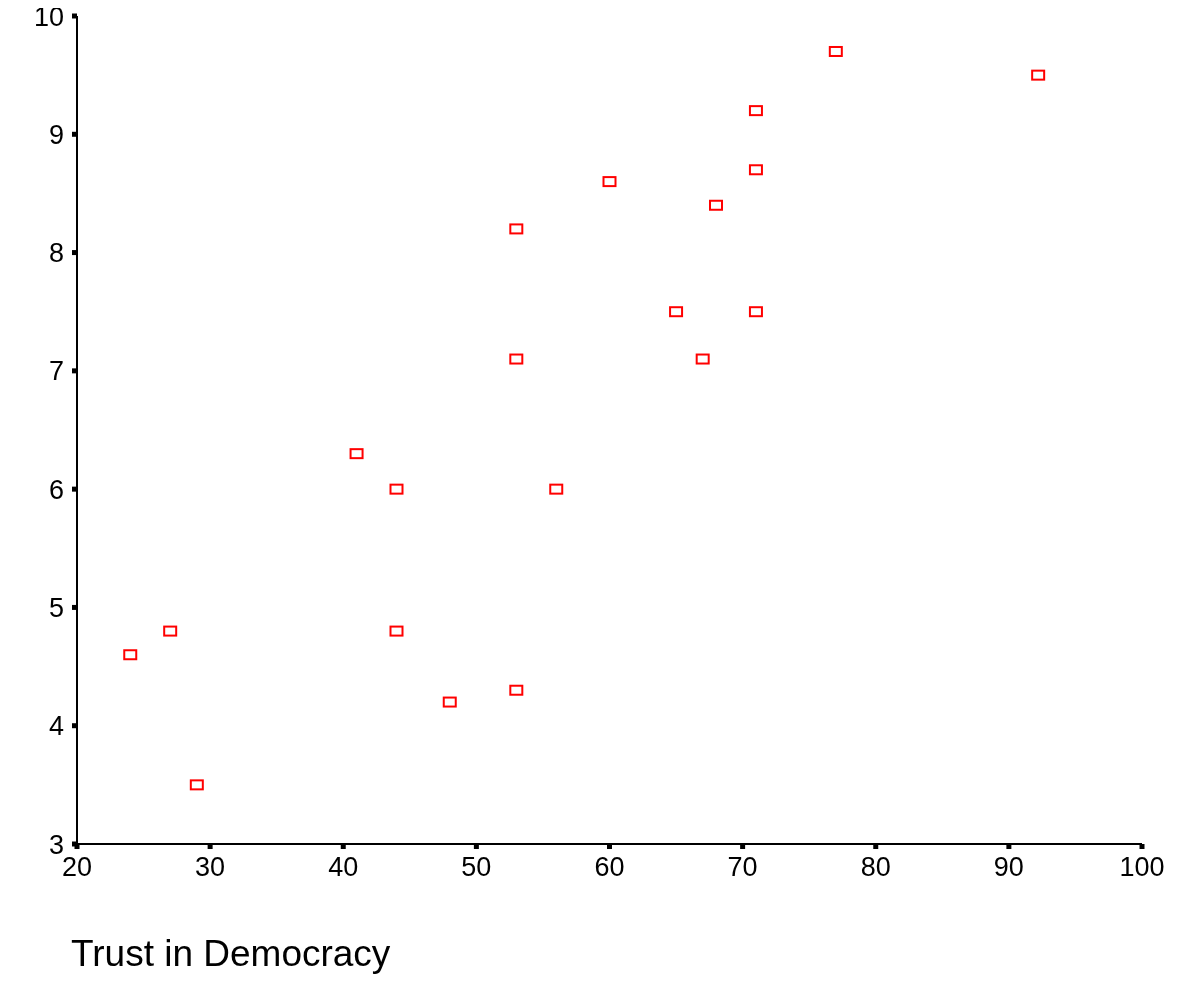 Image resolution: width=1177 pixels, height=987 pixels. I want to click on x-tick-label: 90, so click(1008, 867).